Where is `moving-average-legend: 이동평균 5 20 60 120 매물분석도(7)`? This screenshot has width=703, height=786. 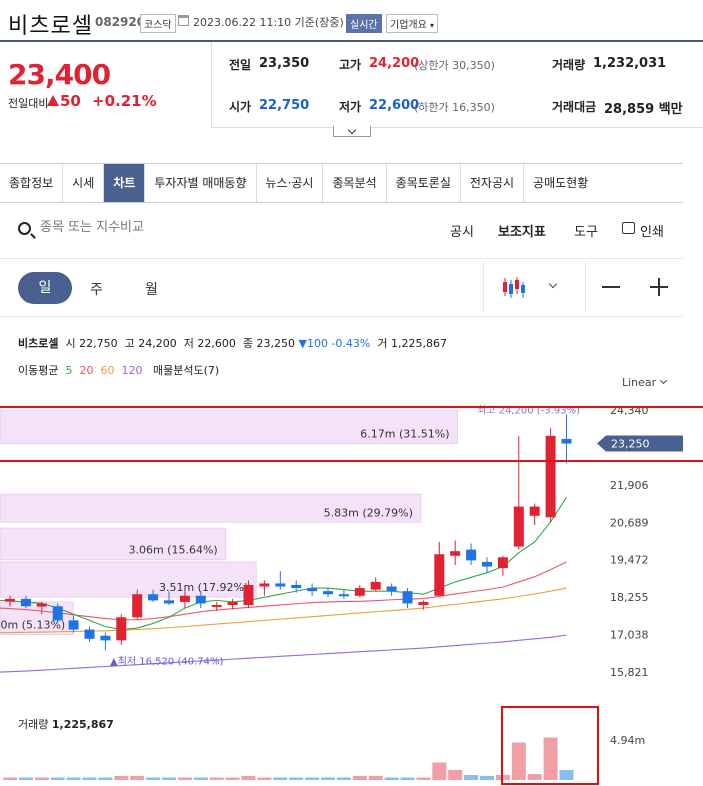 moving-average-legend: 이동평균 5 20 60 120 매물분석도(7) is located at coordinates (118, 370).